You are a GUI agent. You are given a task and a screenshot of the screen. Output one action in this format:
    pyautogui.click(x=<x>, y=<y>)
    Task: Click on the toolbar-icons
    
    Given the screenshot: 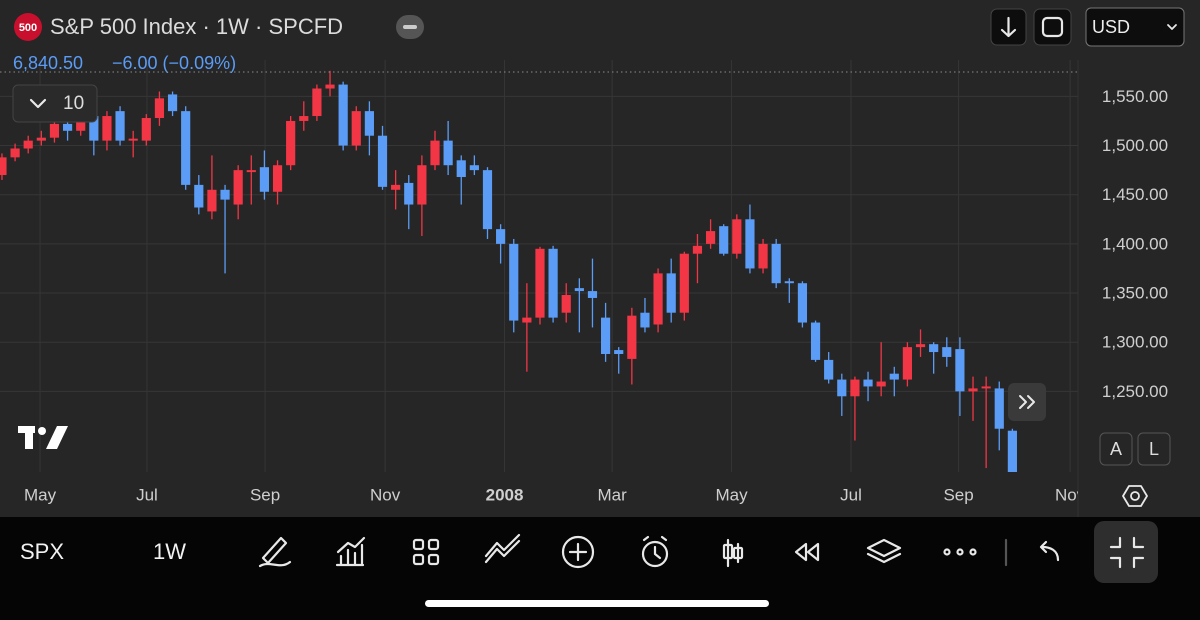 What is the action you would take?
    pyautogui.click(x=659, y=551)
    